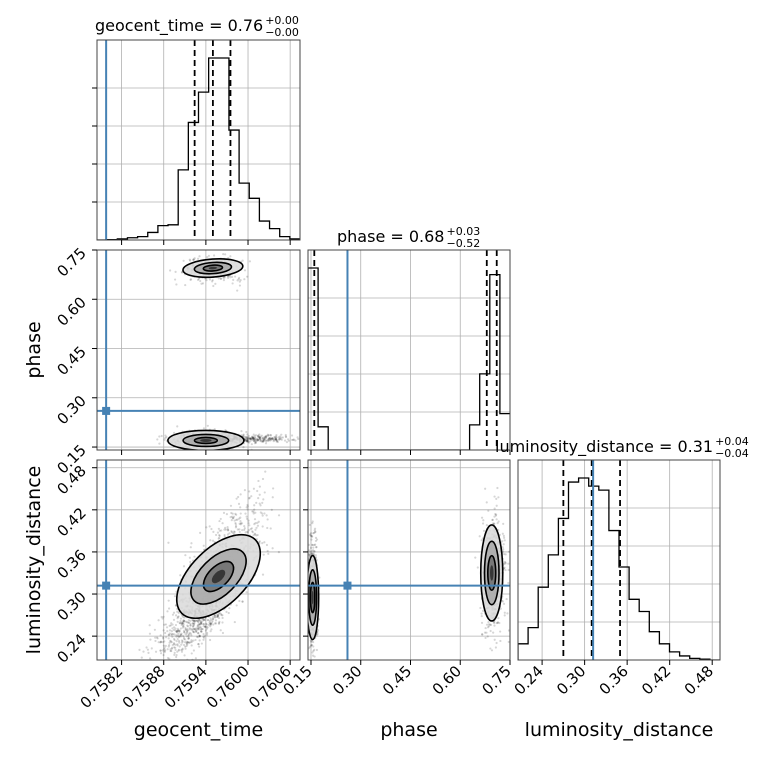 This screenshot has width=760, height=760. Describe the element at coordinates (408, 730) in the screenshot. I see `x-axis-label: phase` at that location.